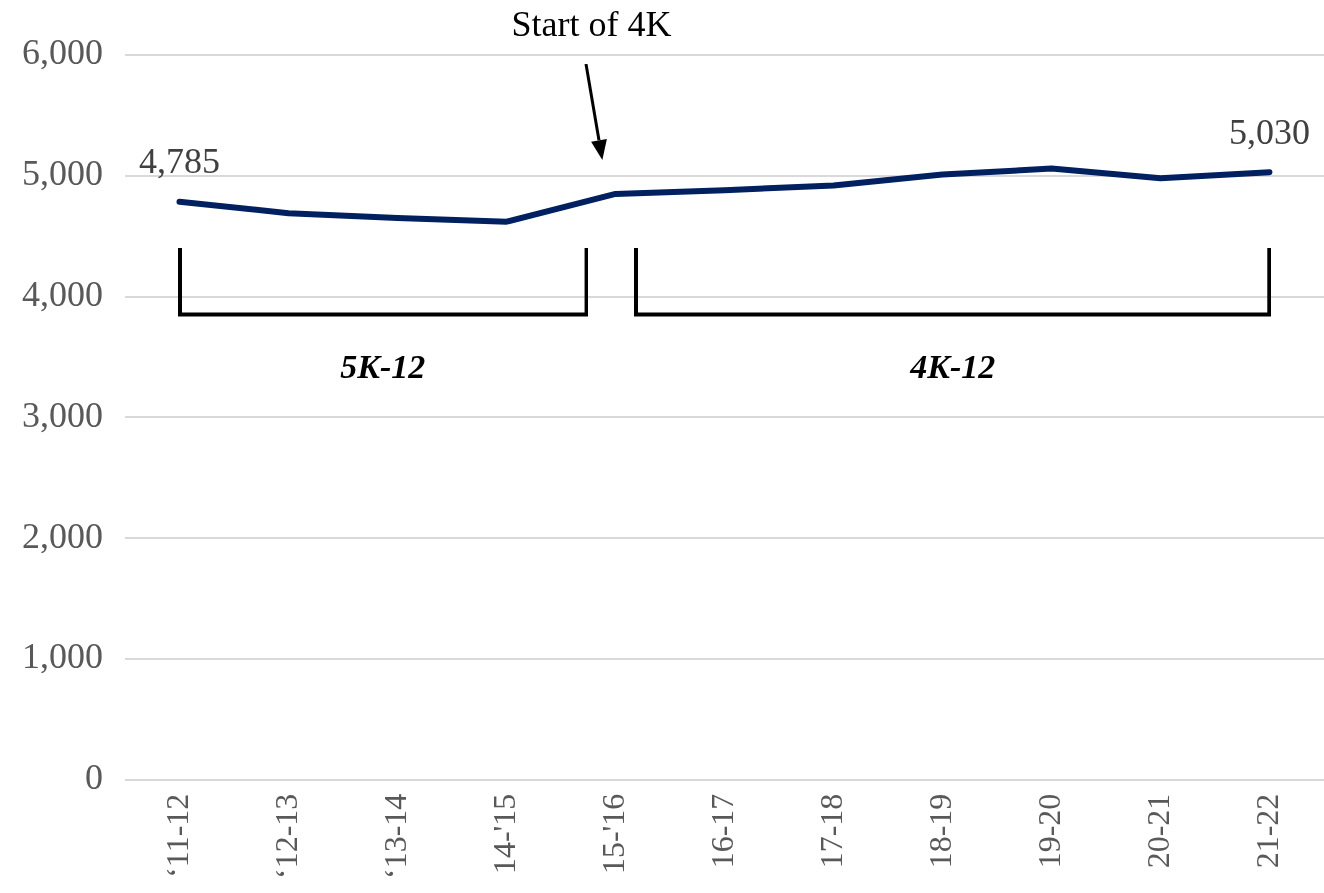  I want to click on annotation: 4K-12, so click(953, 366).